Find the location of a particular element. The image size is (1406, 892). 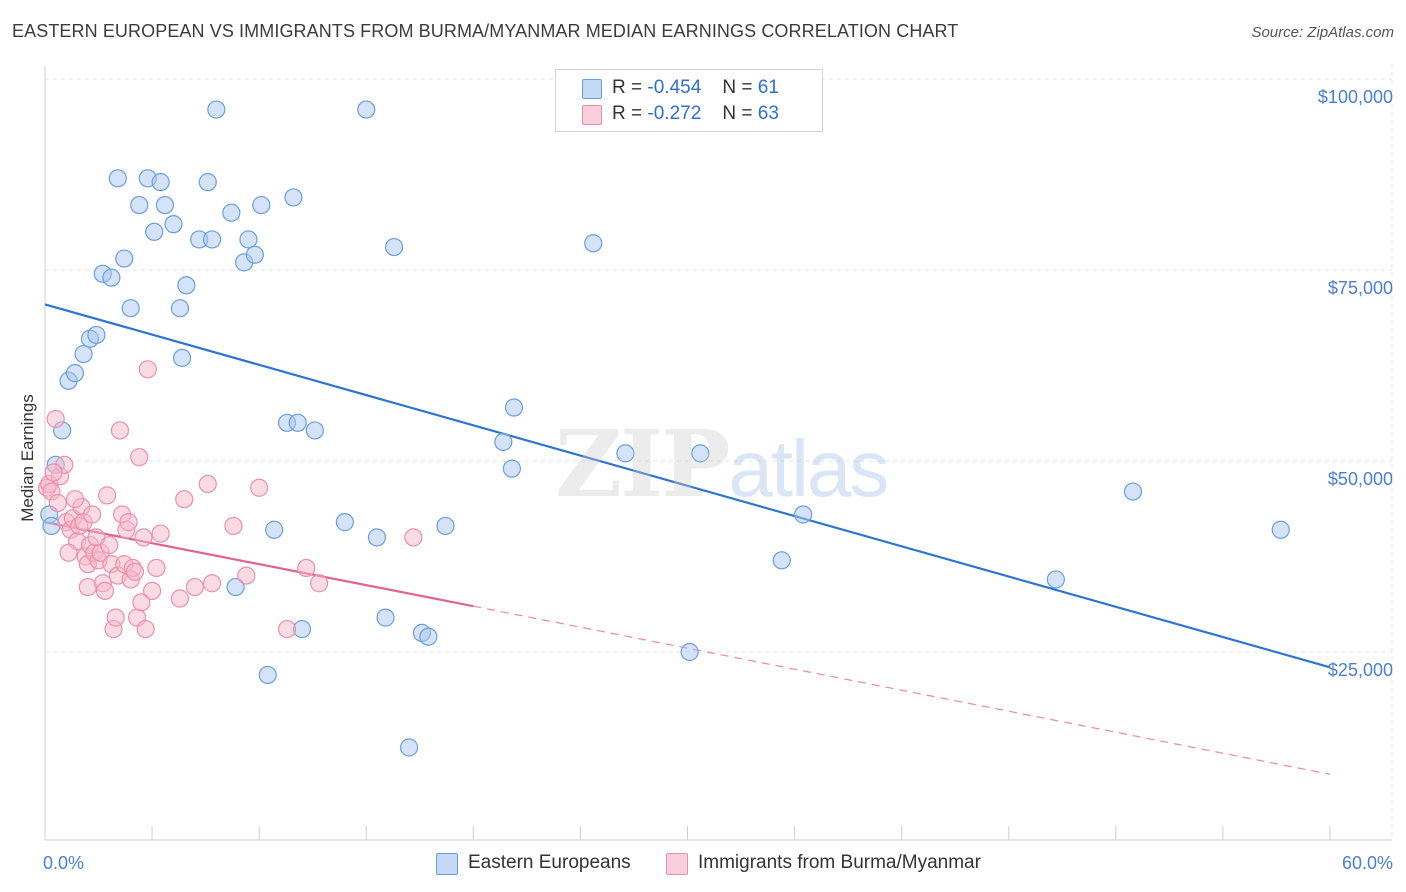

source-credit: Source: ZipAtlas.com is located at coordinates (1322, 32).